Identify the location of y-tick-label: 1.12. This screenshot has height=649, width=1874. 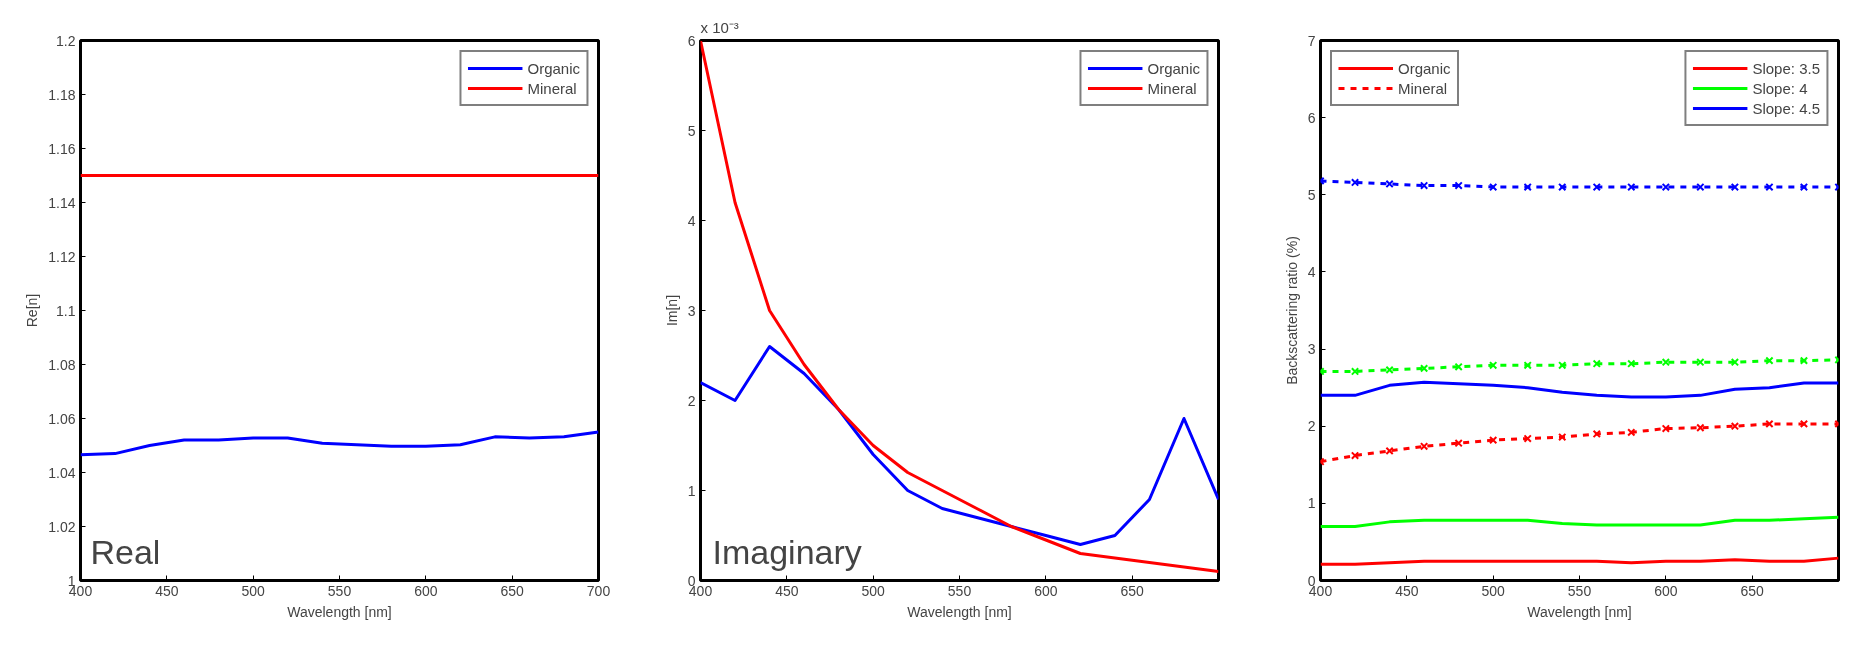
(62, 256).